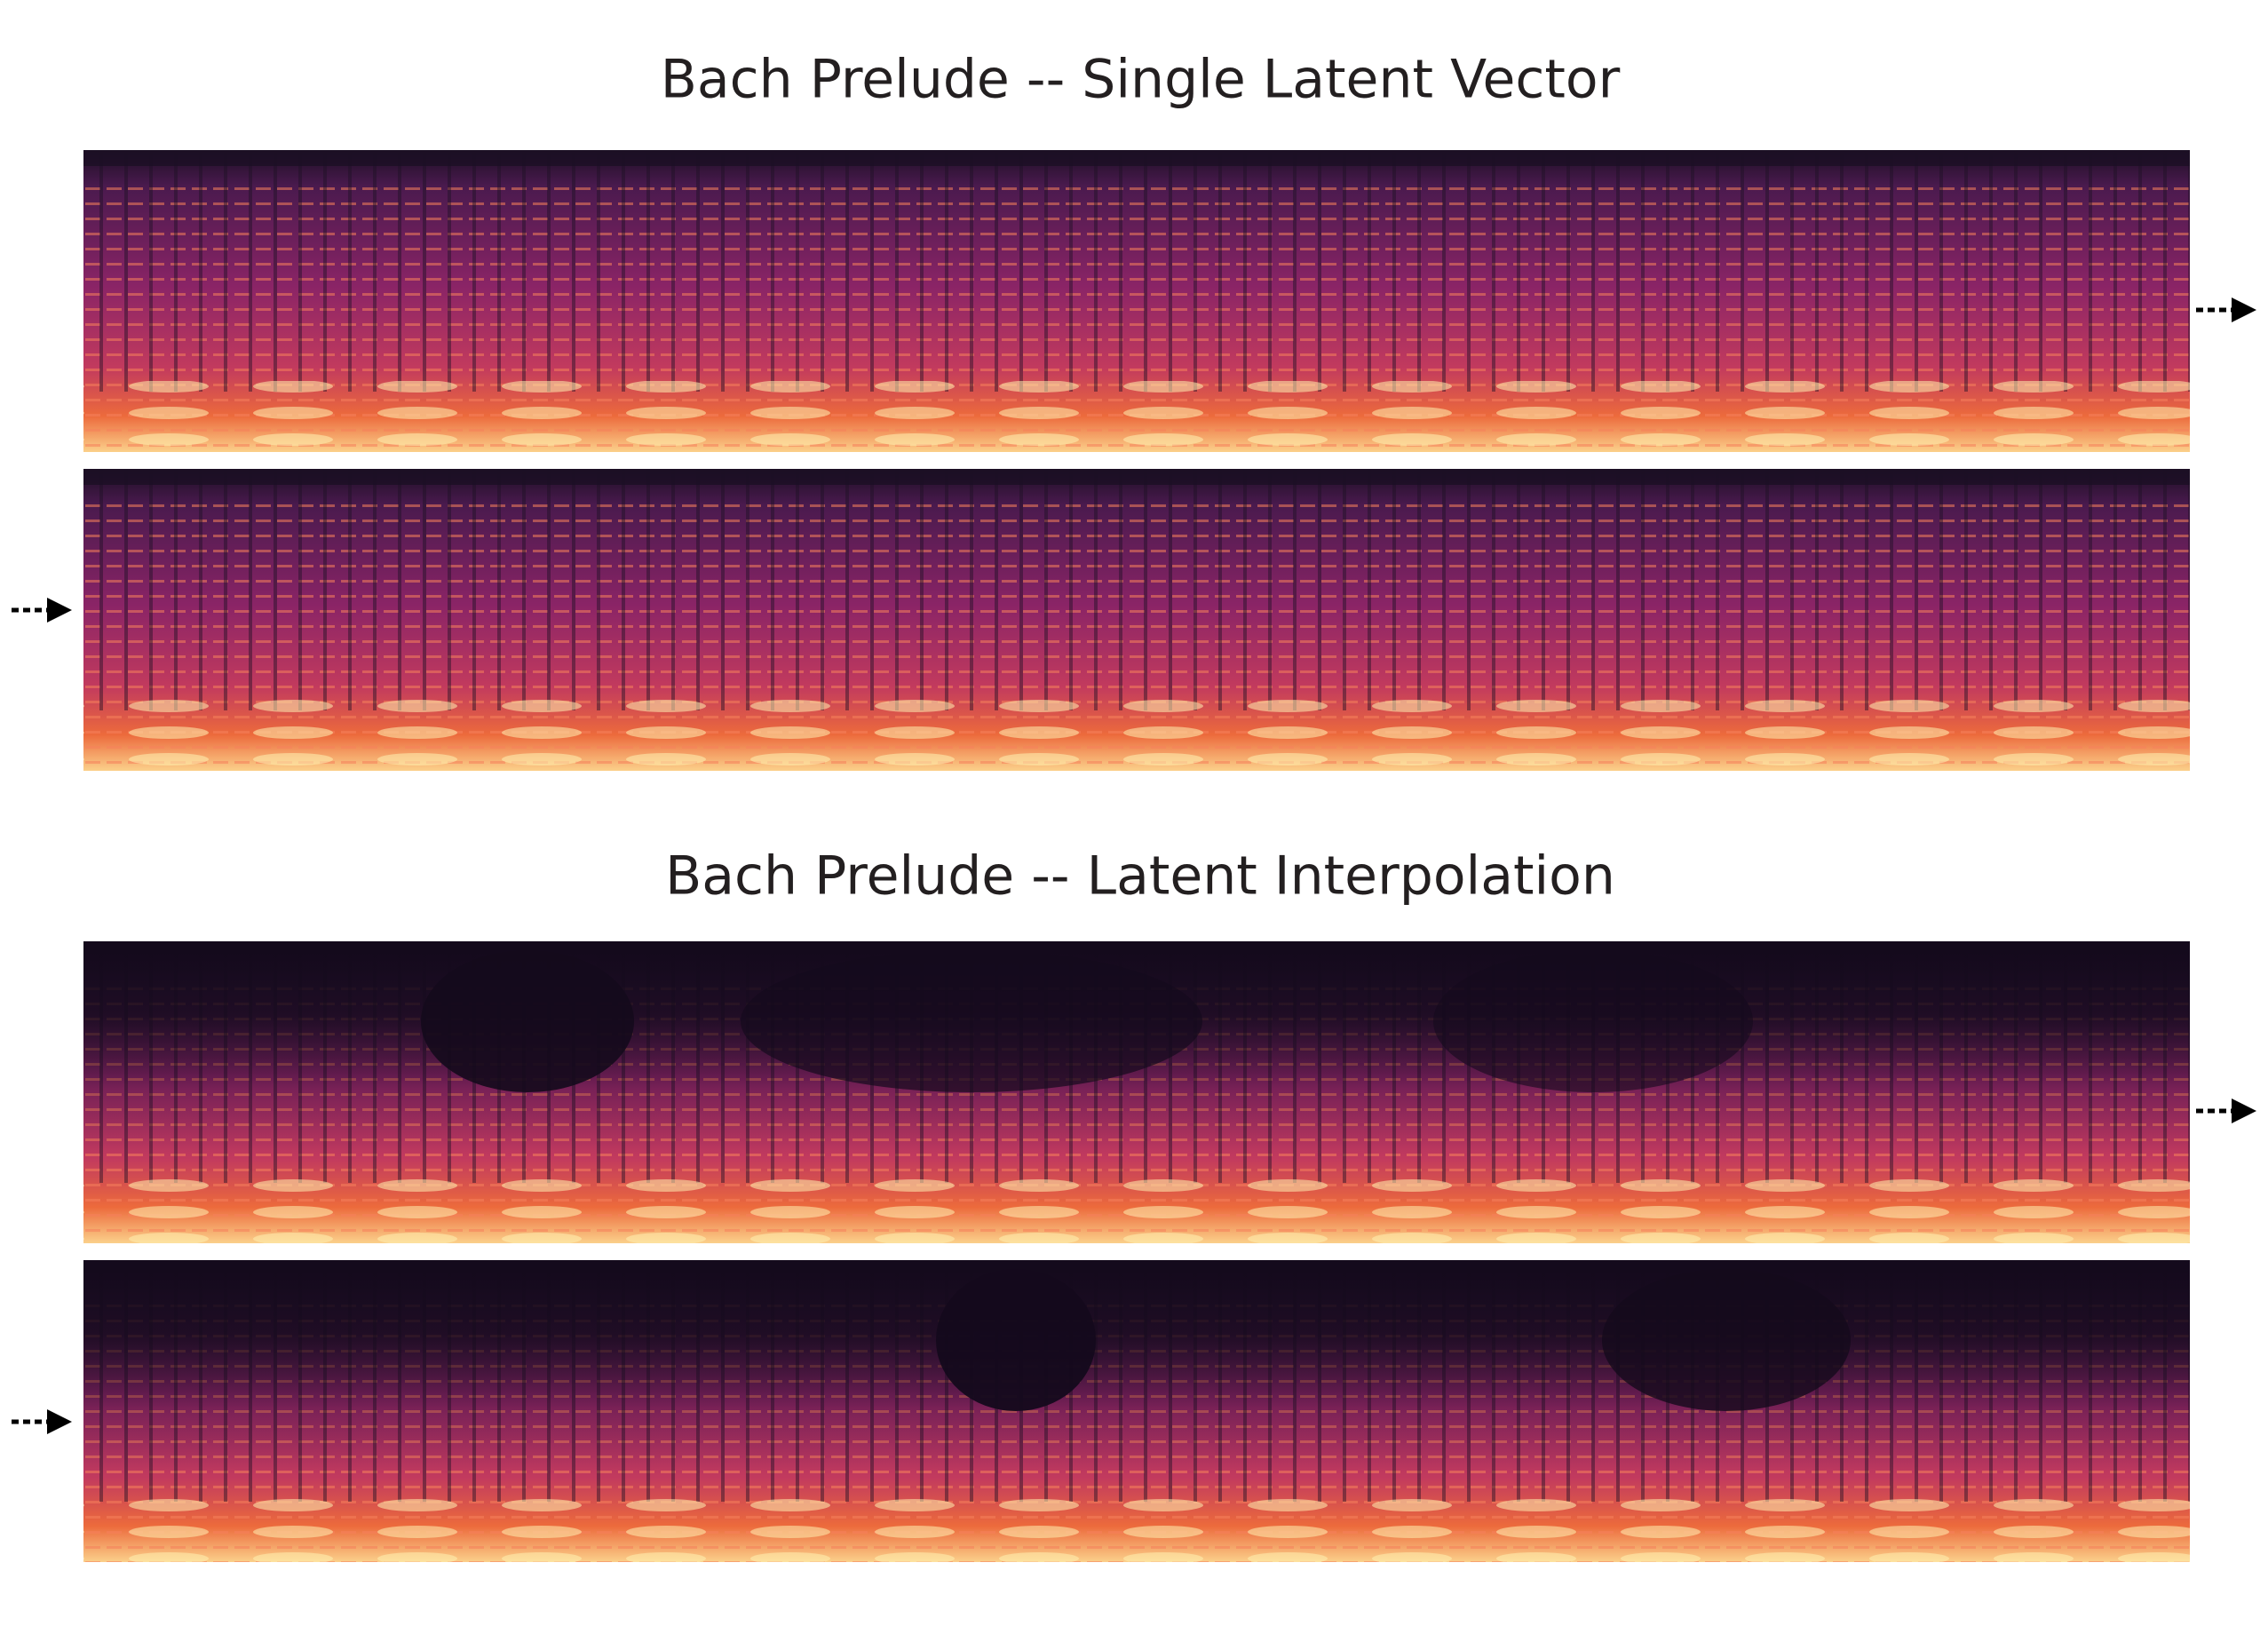 The image size is (2268, 1626). What do you see at coordinates (1136, 1365) in the screenshot?
I see `spectrogram-dark-region` at bounding box center [1136, 1365].